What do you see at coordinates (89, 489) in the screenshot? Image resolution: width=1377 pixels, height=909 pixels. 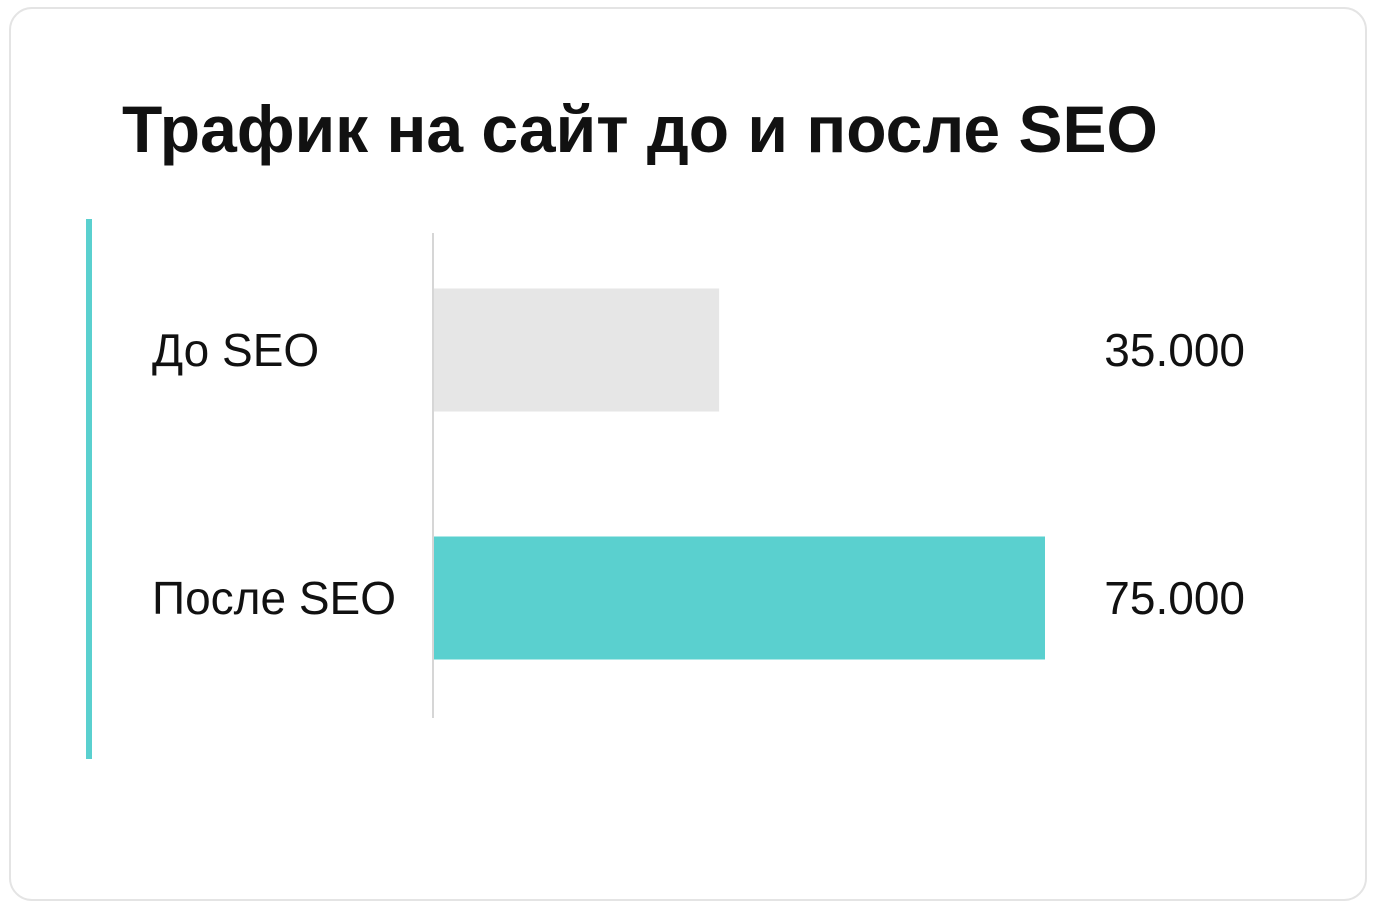 I see `accent-line` at bounding box center [89, 489].